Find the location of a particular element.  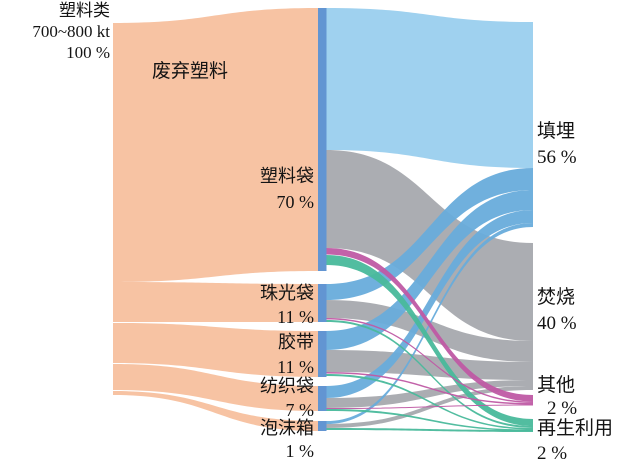

node-pct: 40 % is located at coordinates (557, 323).